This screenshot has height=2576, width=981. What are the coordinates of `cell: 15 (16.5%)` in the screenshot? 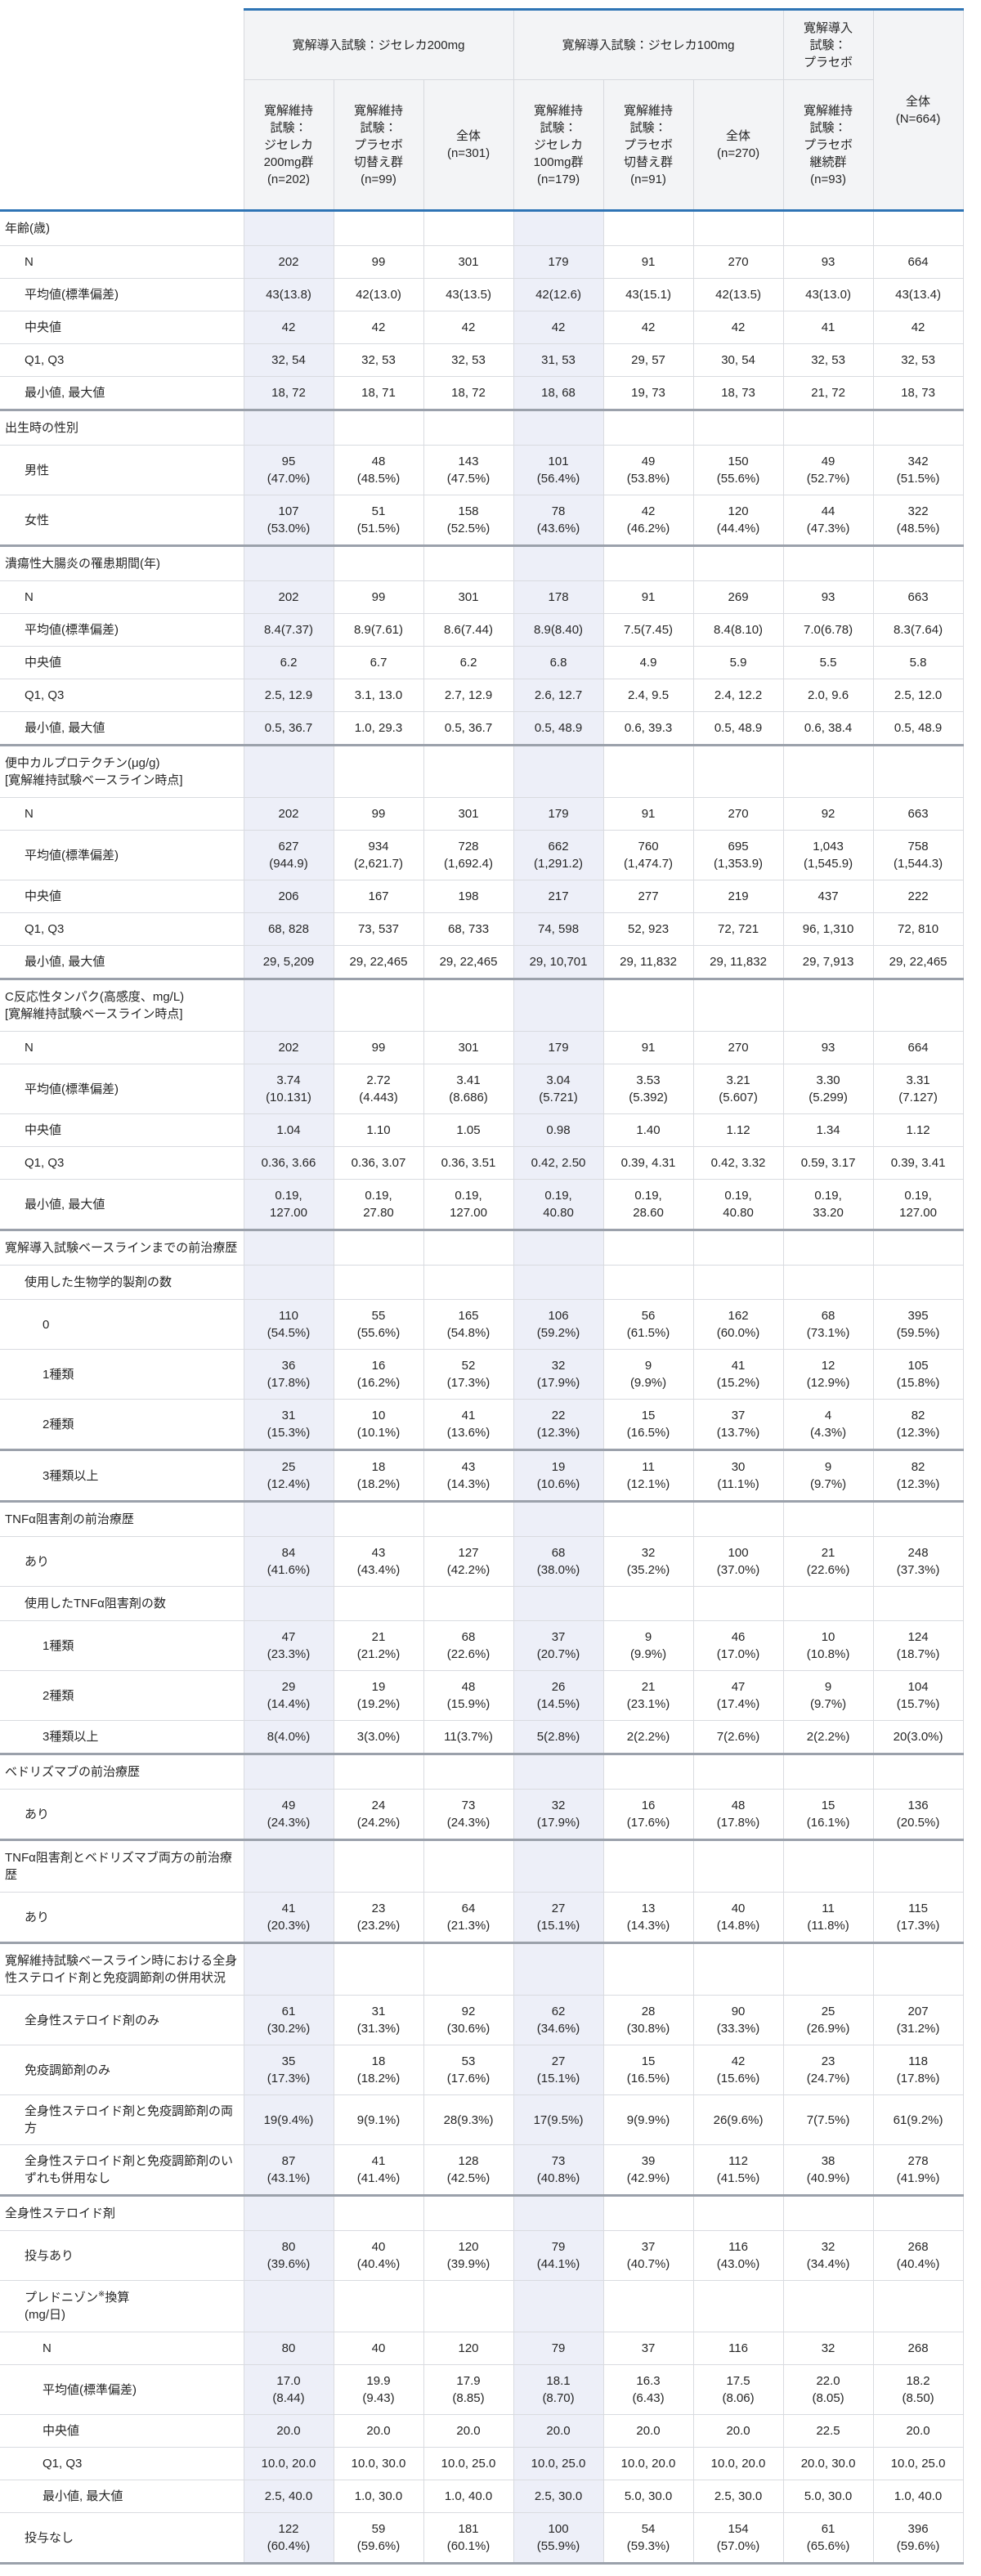 It's located at (648, 1425).